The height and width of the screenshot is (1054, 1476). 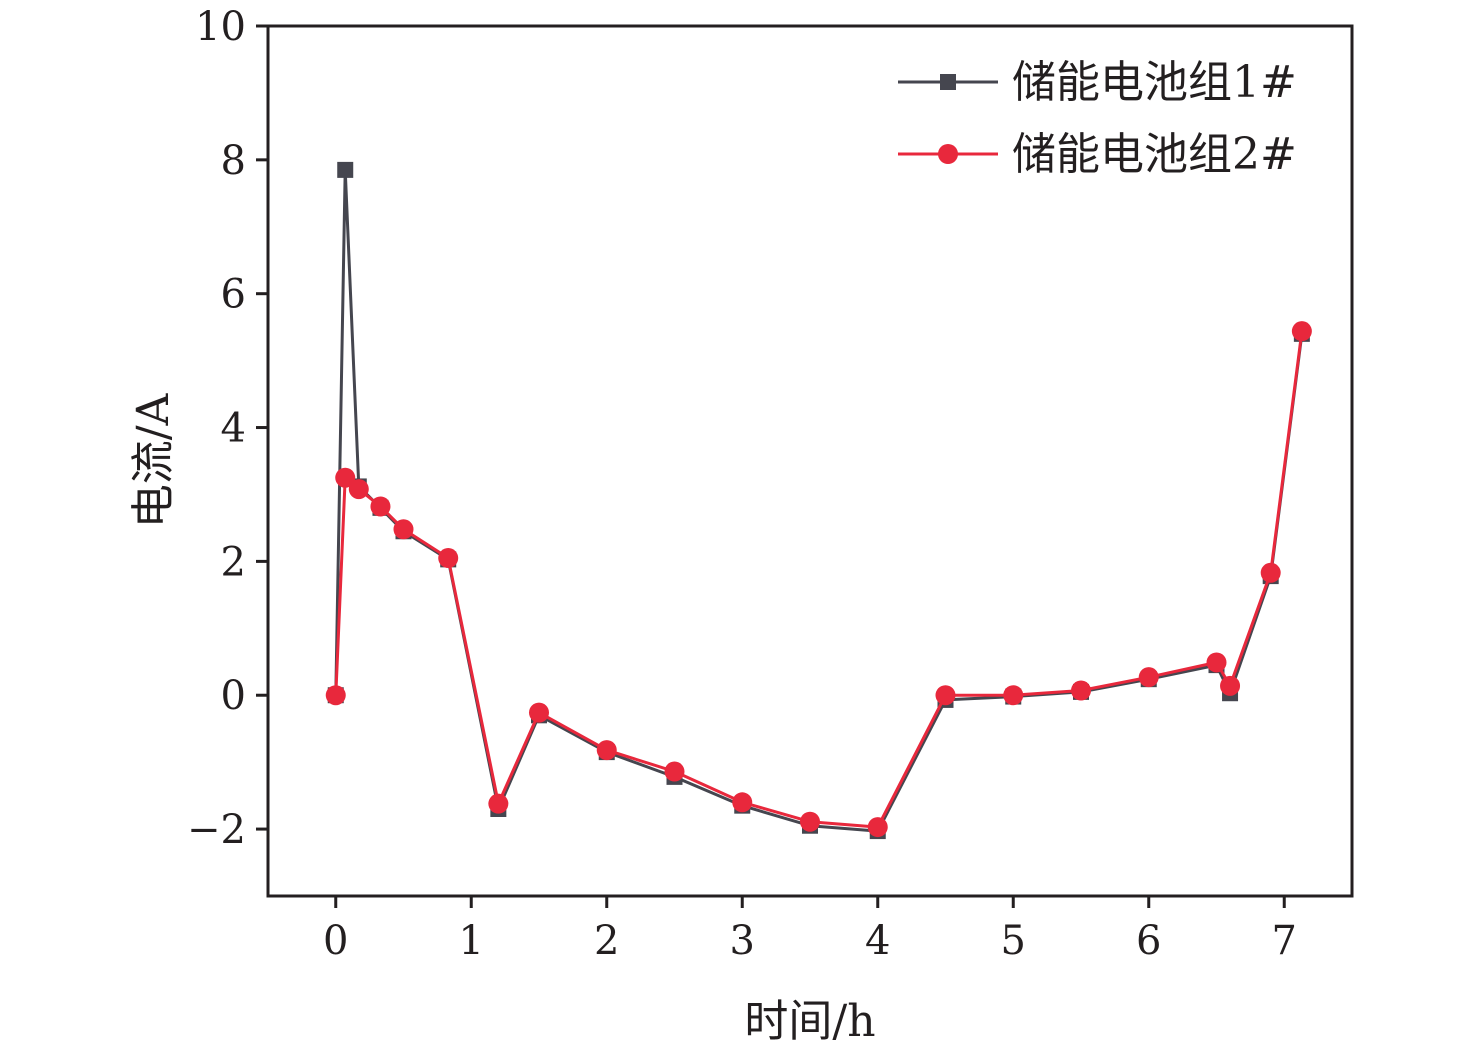 I want to click on x-tick-label: 6, so click(x=1148, y=941).